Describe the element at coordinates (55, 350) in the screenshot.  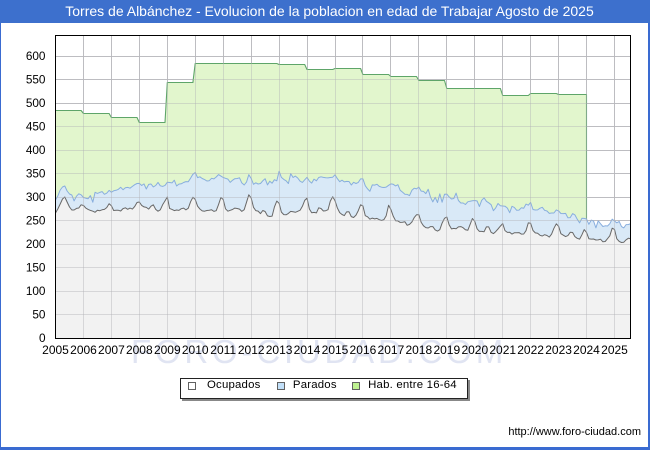
I see `svg-text: 2005` at that location.